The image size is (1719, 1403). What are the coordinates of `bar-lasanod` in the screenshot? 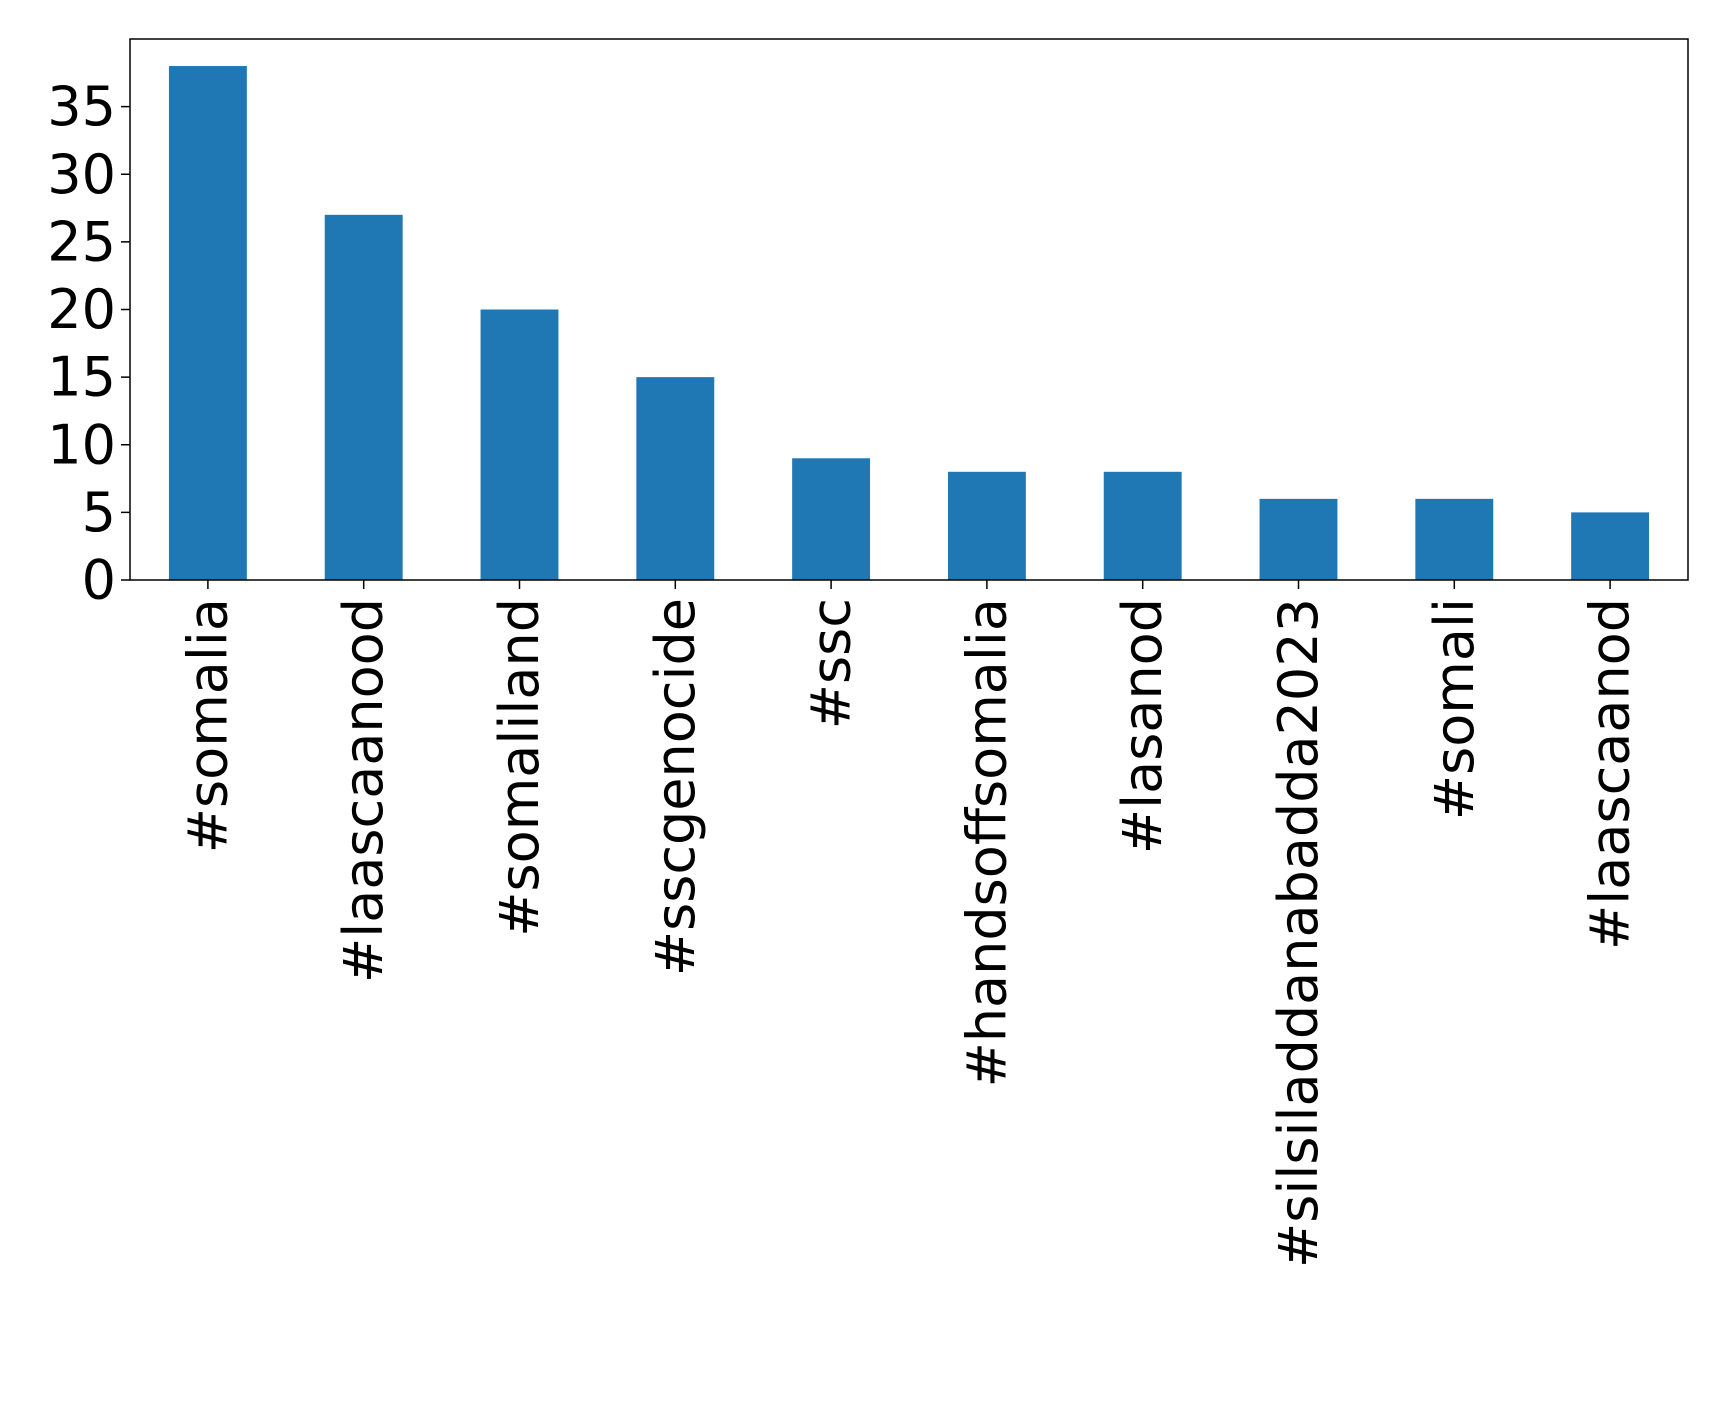 It's located at (1142, 525).